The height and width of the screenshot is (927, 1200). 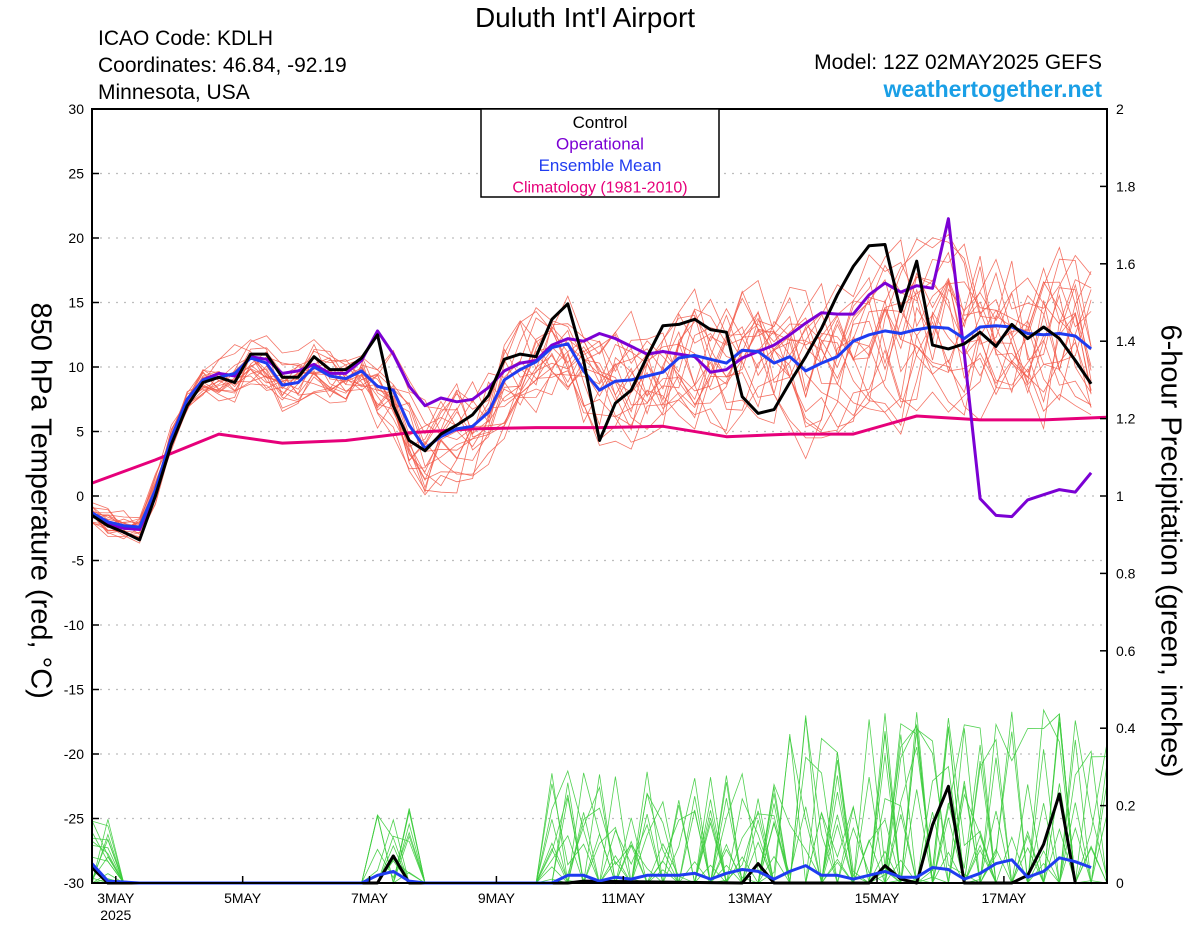 What do you see at coordinates (186, 38) in the screenshot?
I see `icao-code: ICAO Code: KDLH` at bounding box center [186, 38].